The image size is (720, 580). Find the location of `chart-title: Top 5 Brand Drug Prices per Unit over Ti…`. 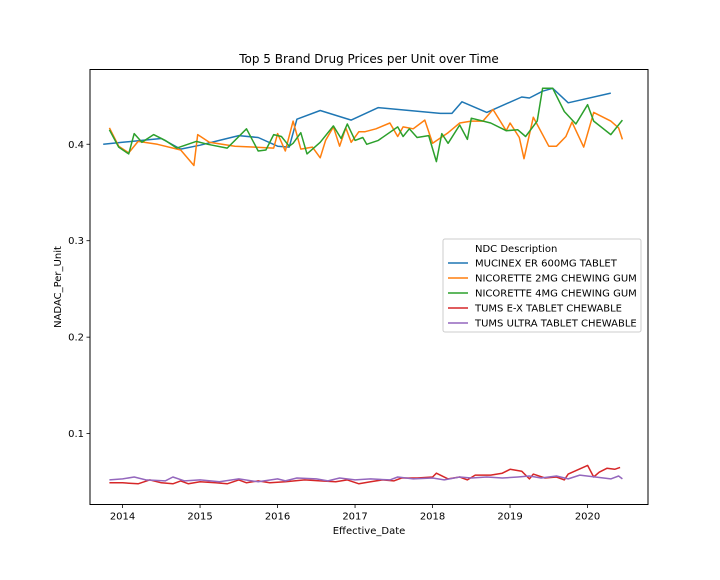

chart-title: Top 5 Brand Drug Prices per Unit over Ti… is located at coordinates (368, 59).